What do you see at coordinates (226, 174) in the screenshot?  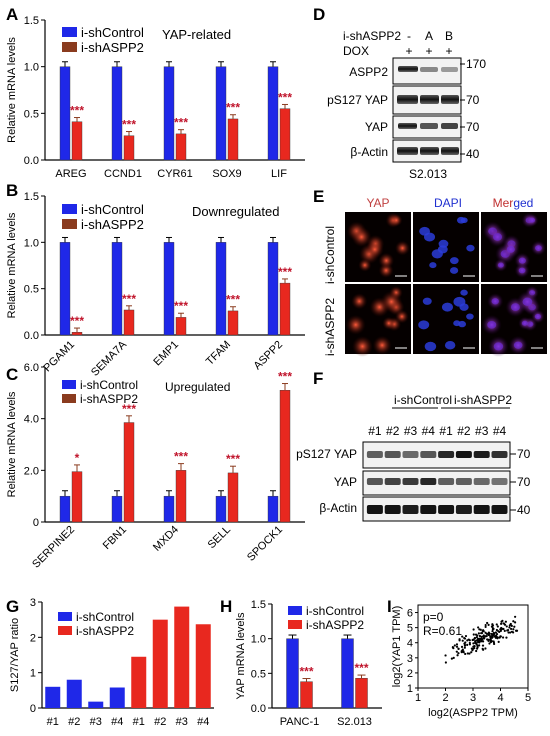 I see `x-tick-label: SOX9` at bounding box center [226, 174].